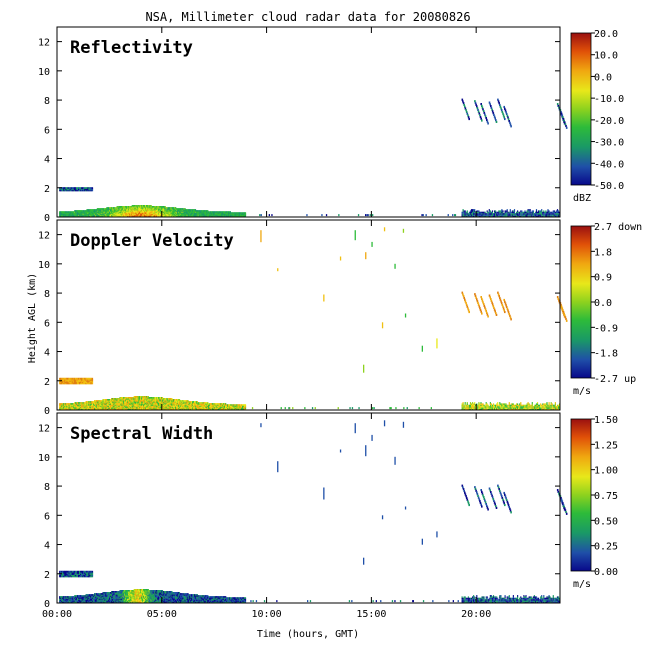  I want to click on colorbar-tick-label: -20.0, so click(609, 121).